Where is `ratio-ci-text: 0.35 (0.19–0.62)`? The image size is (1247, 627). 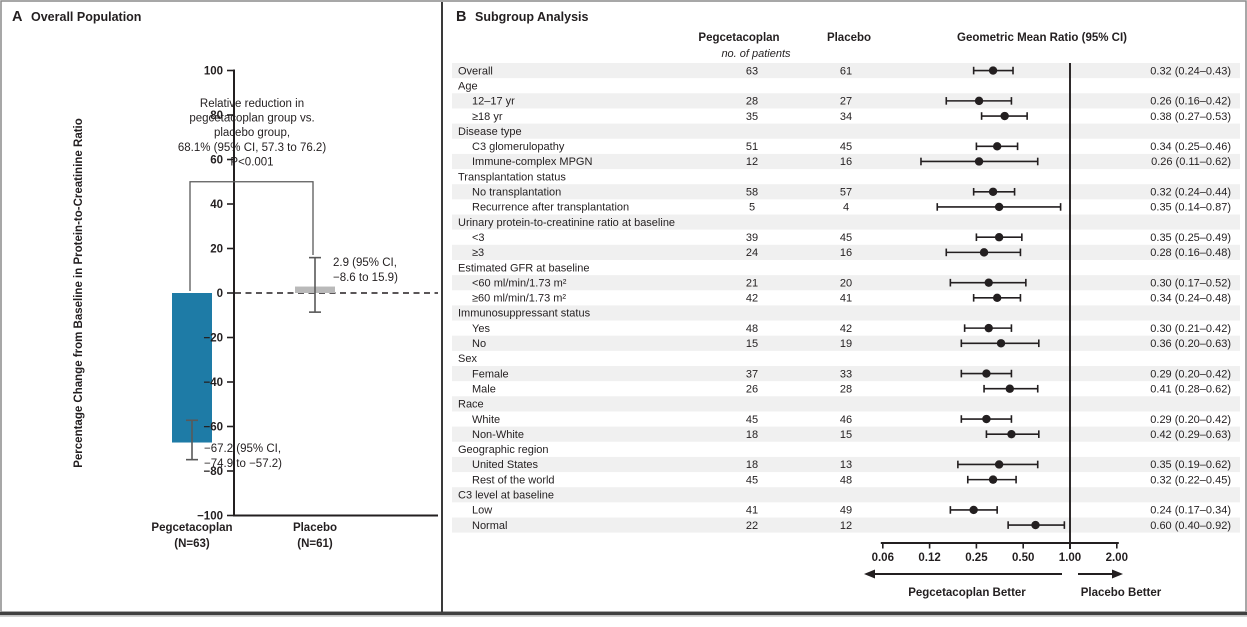
ratio-ci-text: 0.35 (0.19–0.62) is located at coordinates (1190, 465).